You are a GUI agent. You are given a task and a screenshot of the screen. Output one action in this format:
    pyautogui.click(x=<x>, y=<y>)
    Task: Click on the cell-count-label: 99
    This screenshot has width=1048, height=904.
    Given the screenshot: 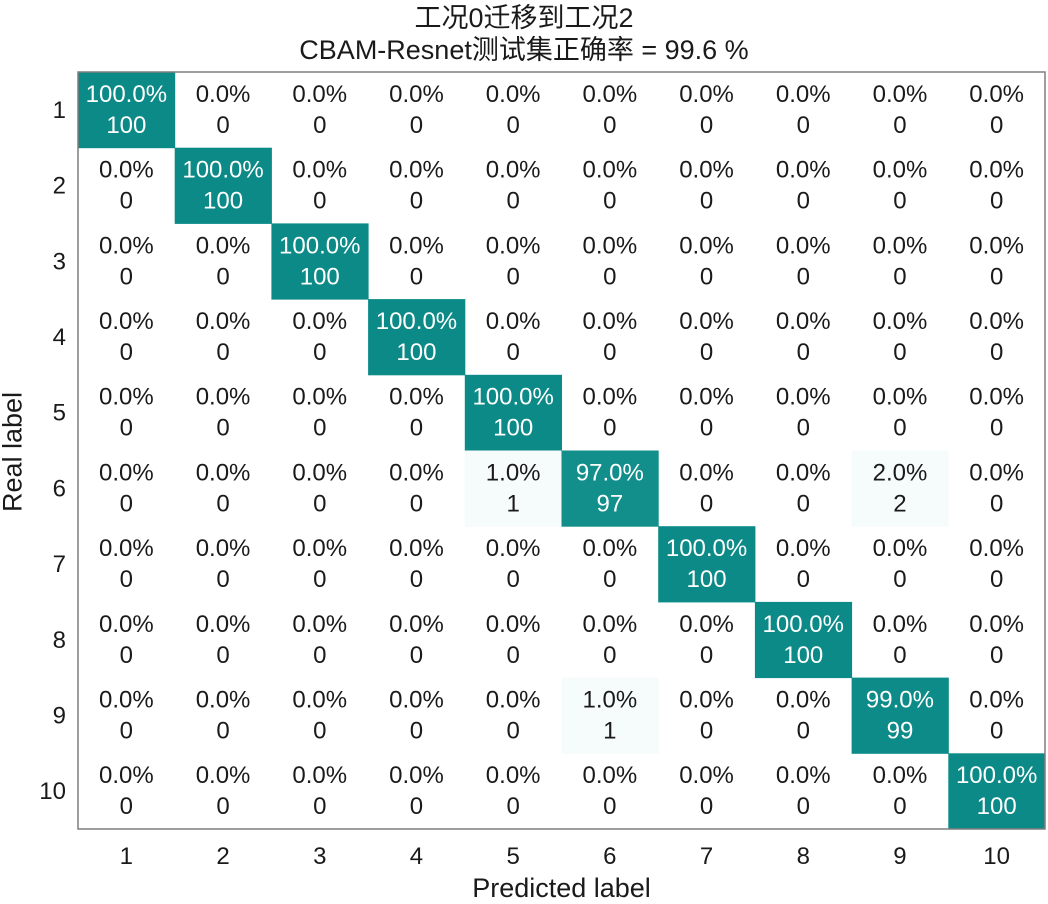 What is the action you would take?
    pyautogui.click(x=900, y=730)
    